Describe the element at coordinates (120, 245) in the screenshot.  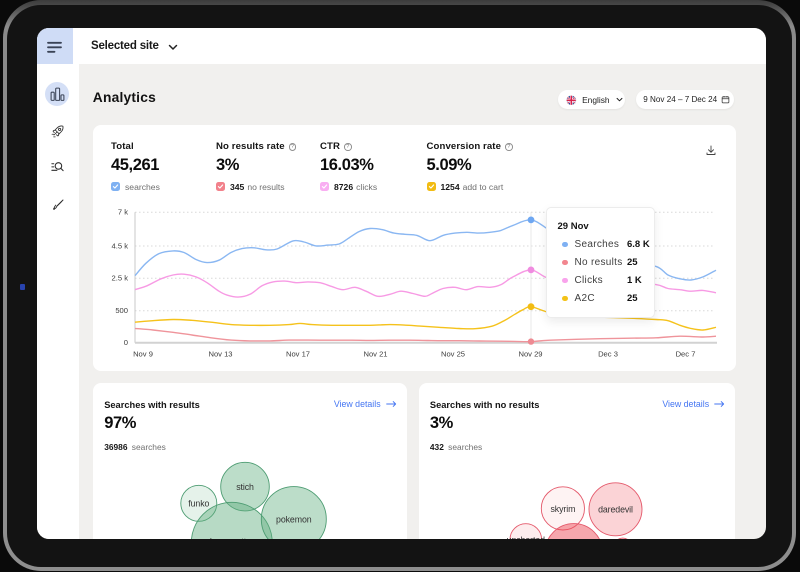
I see `svg-text: 4.5 k` at that location.